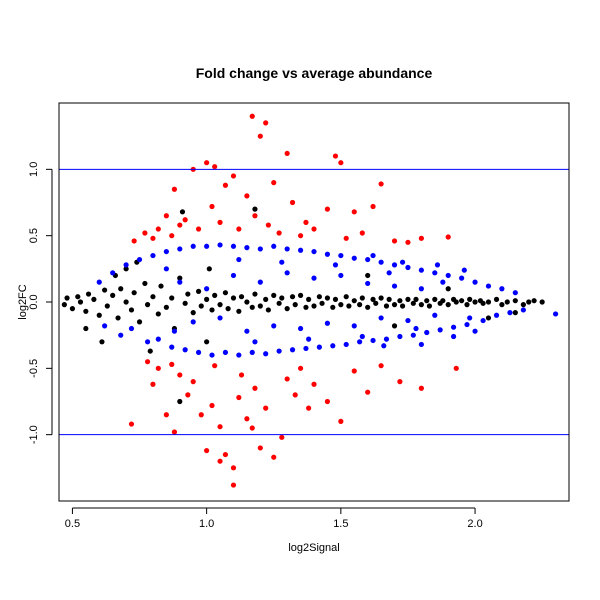 The width and height of the screenshot is (600, 600). Describe the element at coordinates (314, 73) in the screenshot. I see `chart-title: Fold change vs average abundance` at that location.